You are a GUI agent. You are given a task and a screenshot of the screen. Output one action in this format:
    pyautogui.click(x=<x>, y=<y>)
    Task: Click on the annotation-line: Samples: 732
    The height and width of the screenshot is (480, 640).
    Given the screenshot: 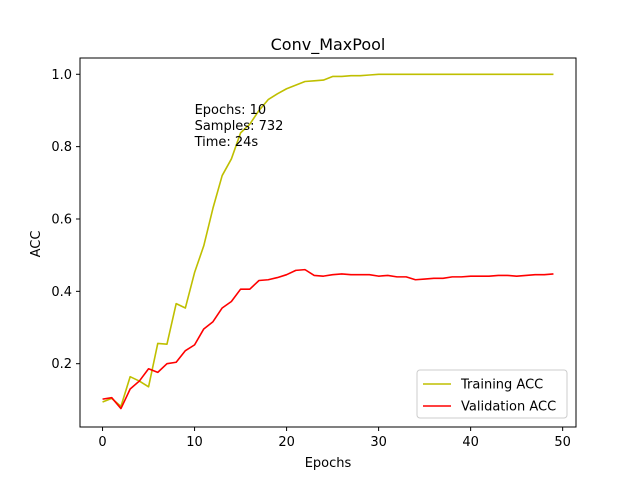 What is the action you would take?
    pyautogui.click(x=239, y=126)
    